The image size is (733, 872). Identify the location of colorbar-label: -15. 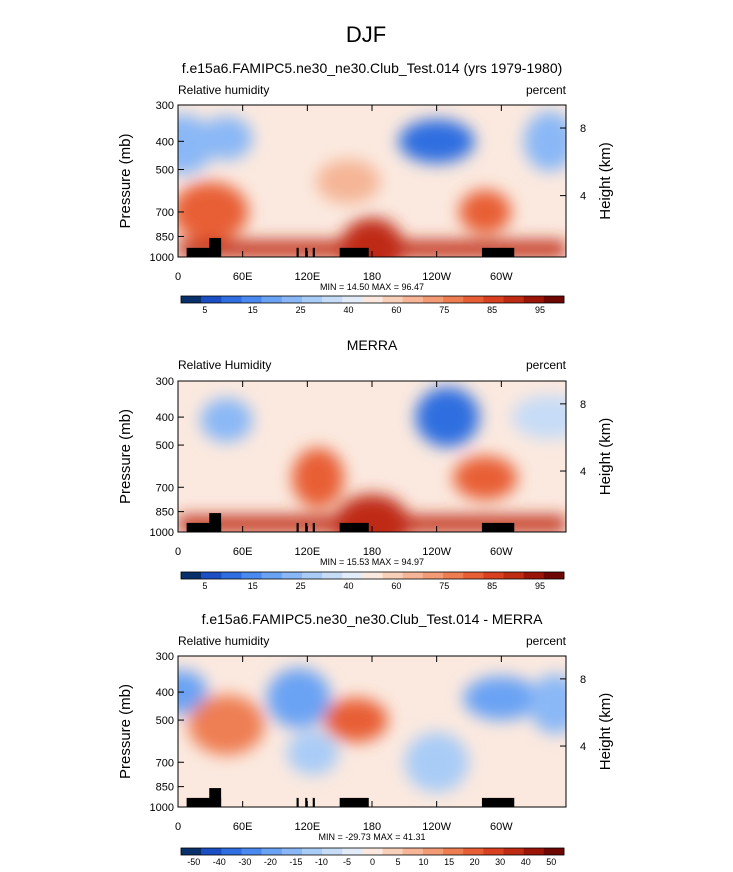
(295, 862).